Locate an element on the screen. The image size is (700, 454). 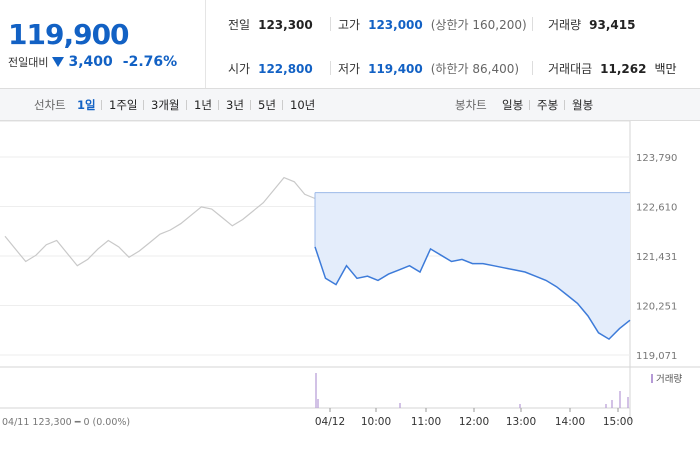
candle-chart-label: 봉차트 is located at coordinates (471, 105).